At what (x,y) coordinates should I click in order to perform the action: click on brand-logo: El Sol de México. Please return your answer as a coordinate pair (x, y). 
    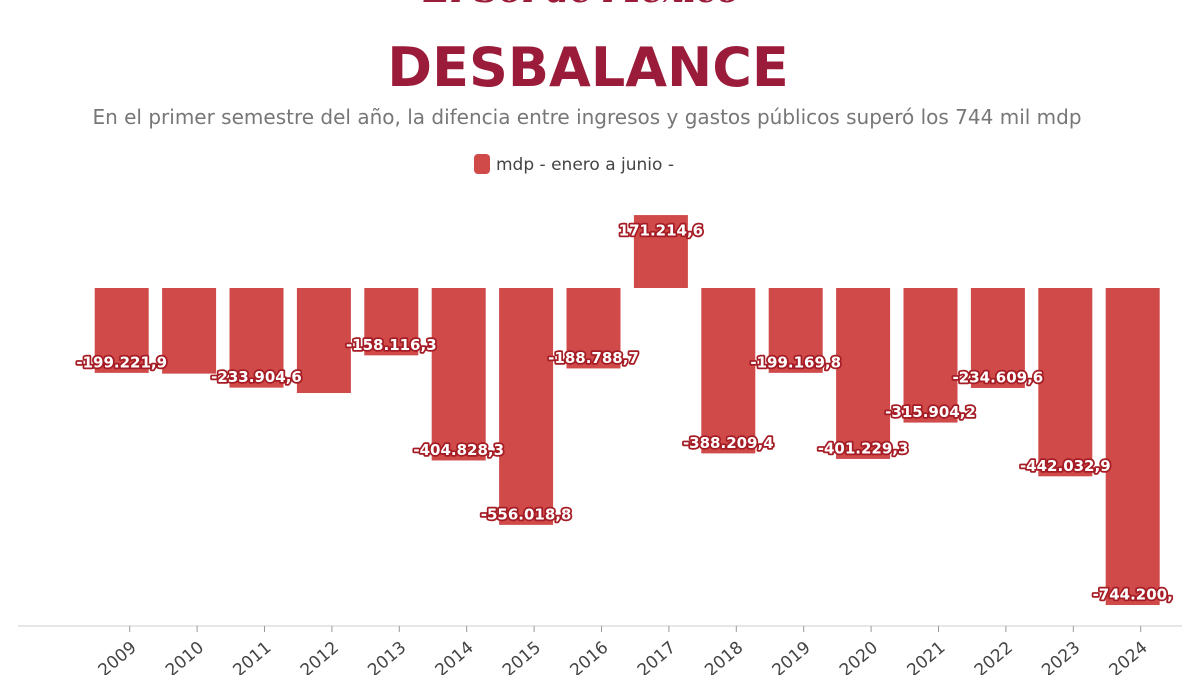
    Looking at the image, I should click on (581, 5).